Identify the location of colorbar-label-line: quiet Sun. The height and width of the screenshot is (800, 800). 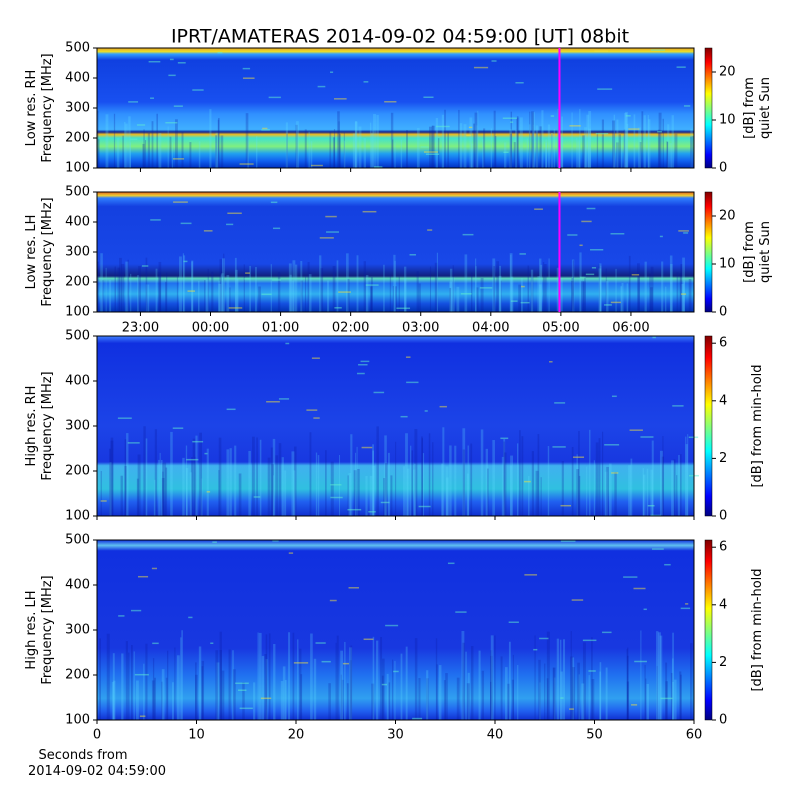
(765, 108).